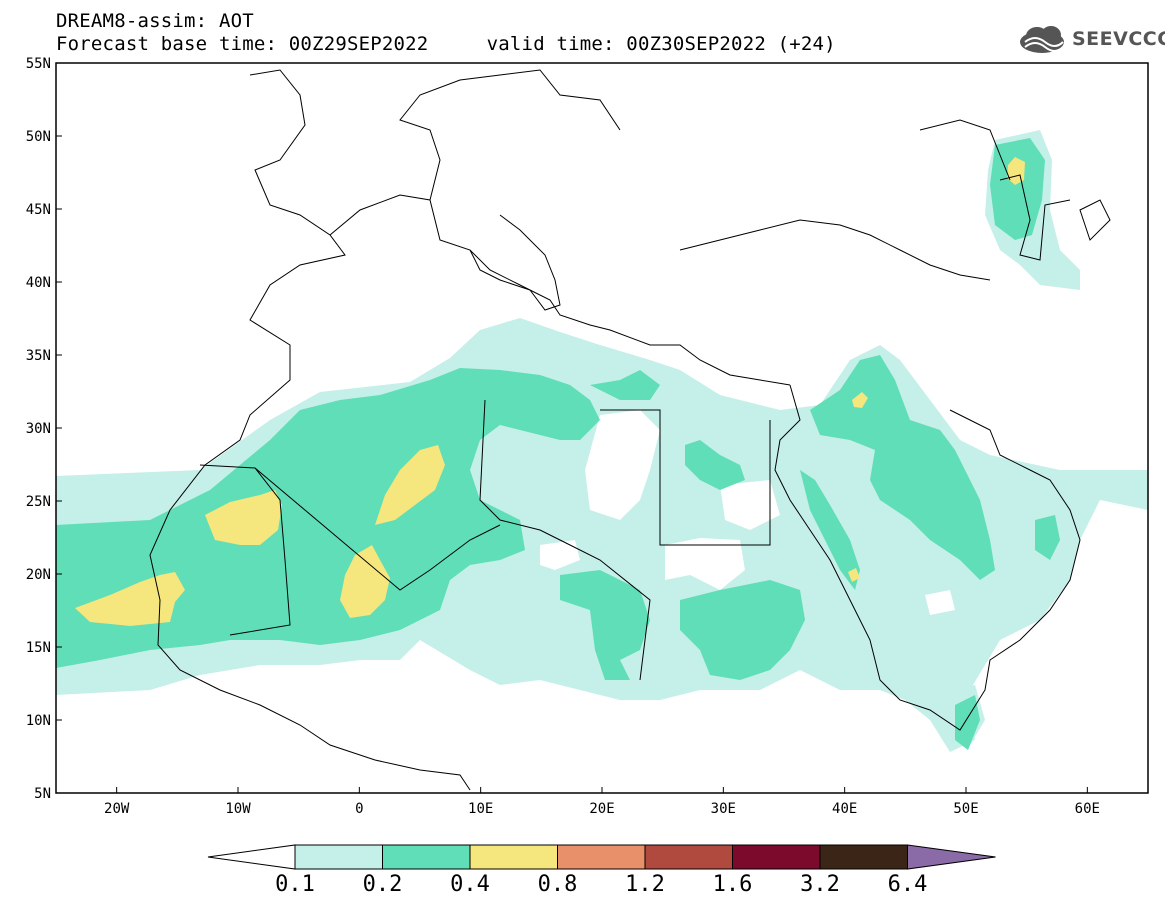  What do you see at coordinates (951, 857) in the screenshot?
I see `colorbar-upper-extend` at bounding box center [951, 857].